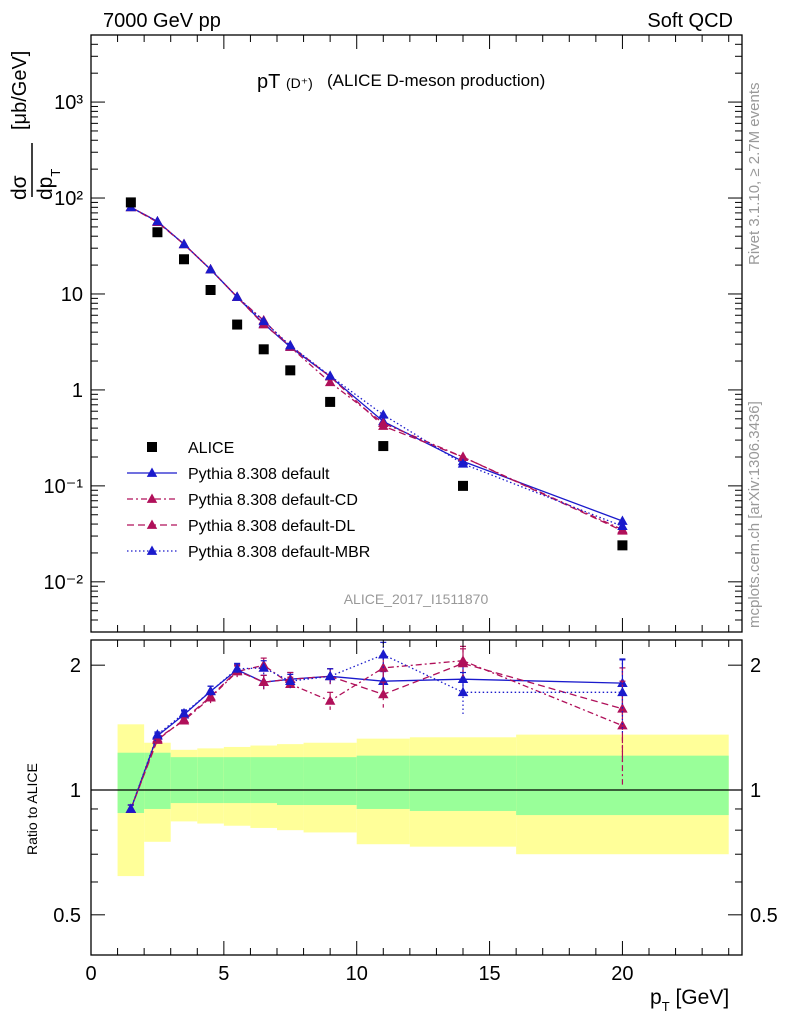  I want to click on y-tick-label: 10⁻², so click(64, 583).